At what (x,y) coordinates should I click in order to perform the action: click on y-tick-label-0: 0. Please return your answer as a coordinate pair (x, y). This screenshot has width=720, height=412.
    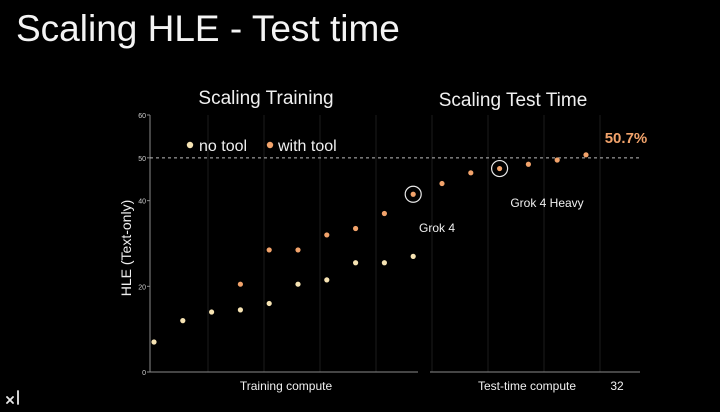
    Looking at the image, I should click on (144, 373).